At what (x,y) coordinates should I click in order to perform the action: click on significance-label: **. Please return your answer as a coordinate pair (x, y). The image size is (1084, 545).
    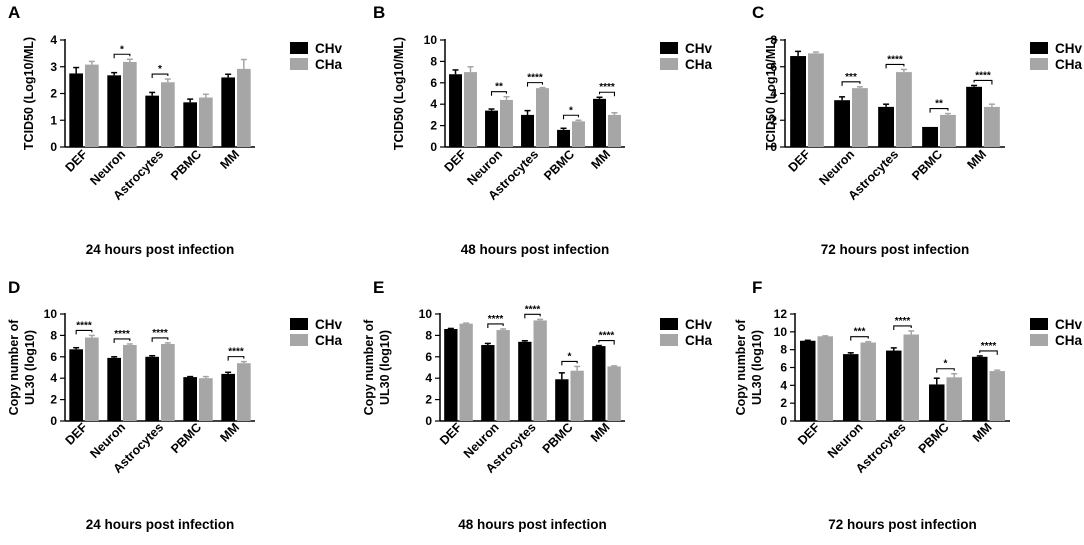
    Looking at the image, I should click on (499, 87).